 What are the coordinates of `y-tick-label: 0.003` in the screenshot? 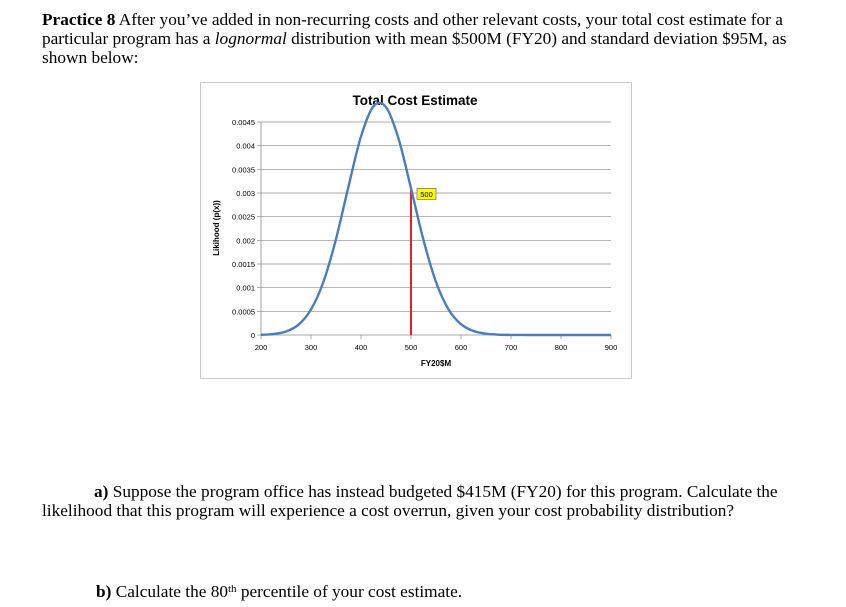 It's located at (245, 193).